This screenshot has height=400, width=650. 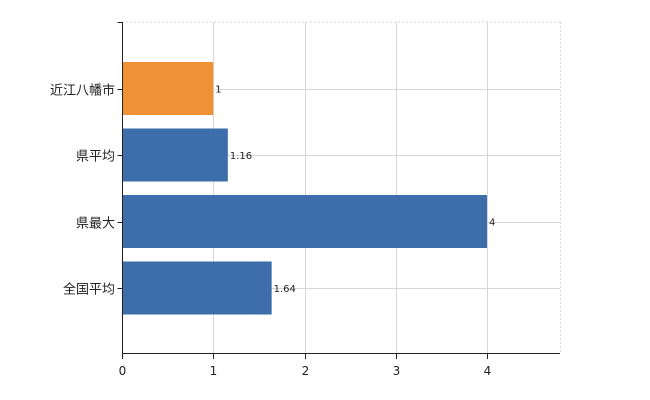 I want to click on x-tick-label-2: 2, so click(x=306, y=371).